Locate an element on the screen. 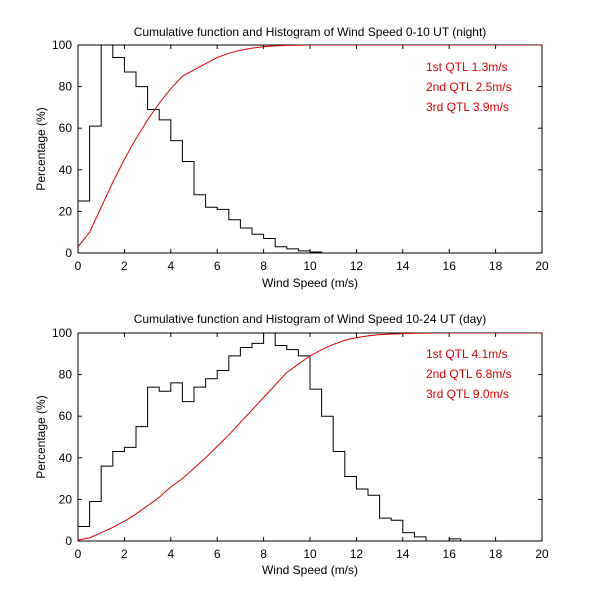  annotation-2nd-quartile: 2nd QTL 2.5m/s is located at coordinates (469, 87).